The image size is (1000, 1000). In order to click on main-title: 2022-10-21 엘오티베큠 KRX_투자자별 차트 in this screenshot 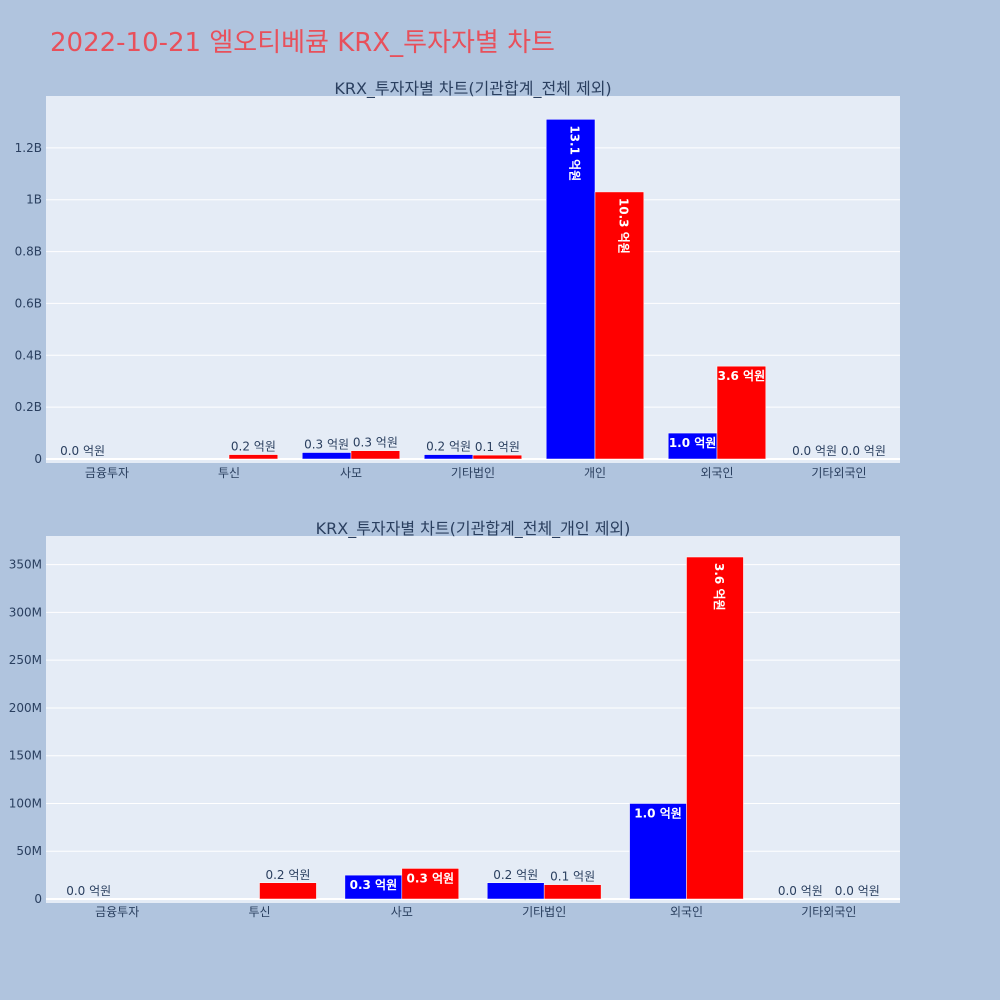, I will do `click(302, 43)`.